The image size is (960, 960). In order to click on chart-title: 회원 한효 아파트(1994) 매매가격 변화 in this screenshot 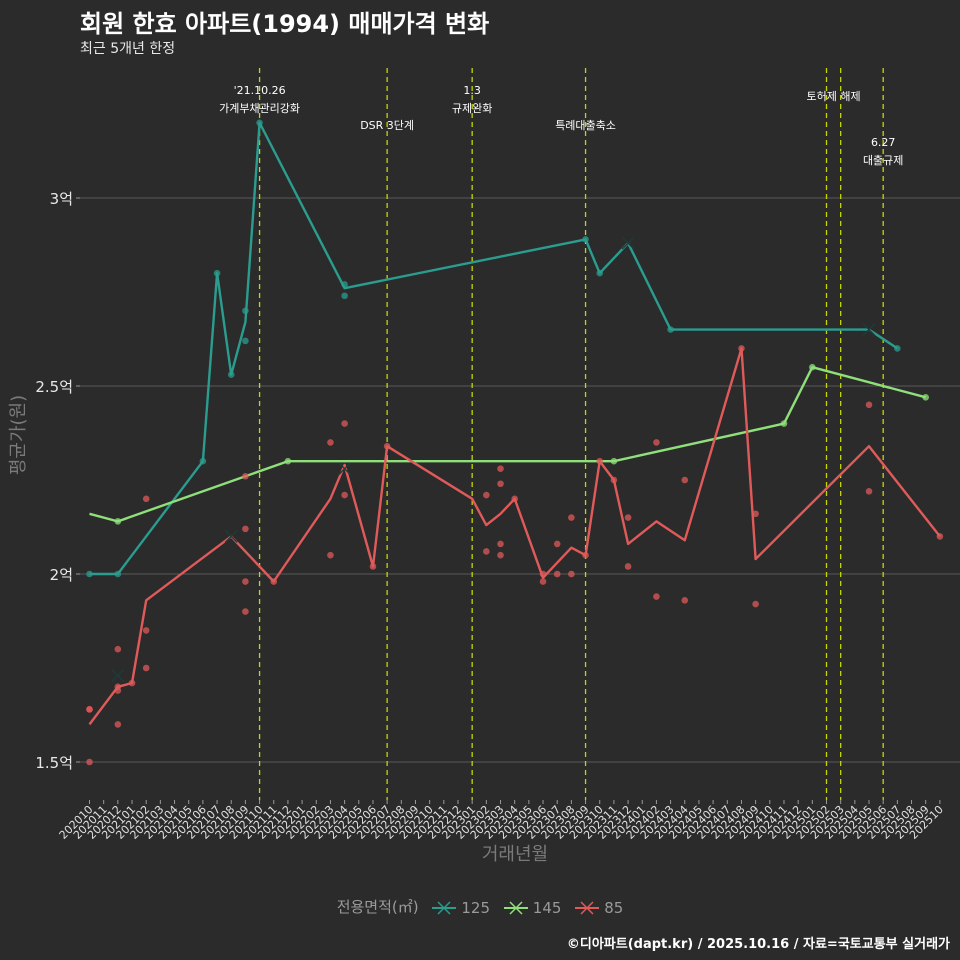, I will do `click(285, 24)`.